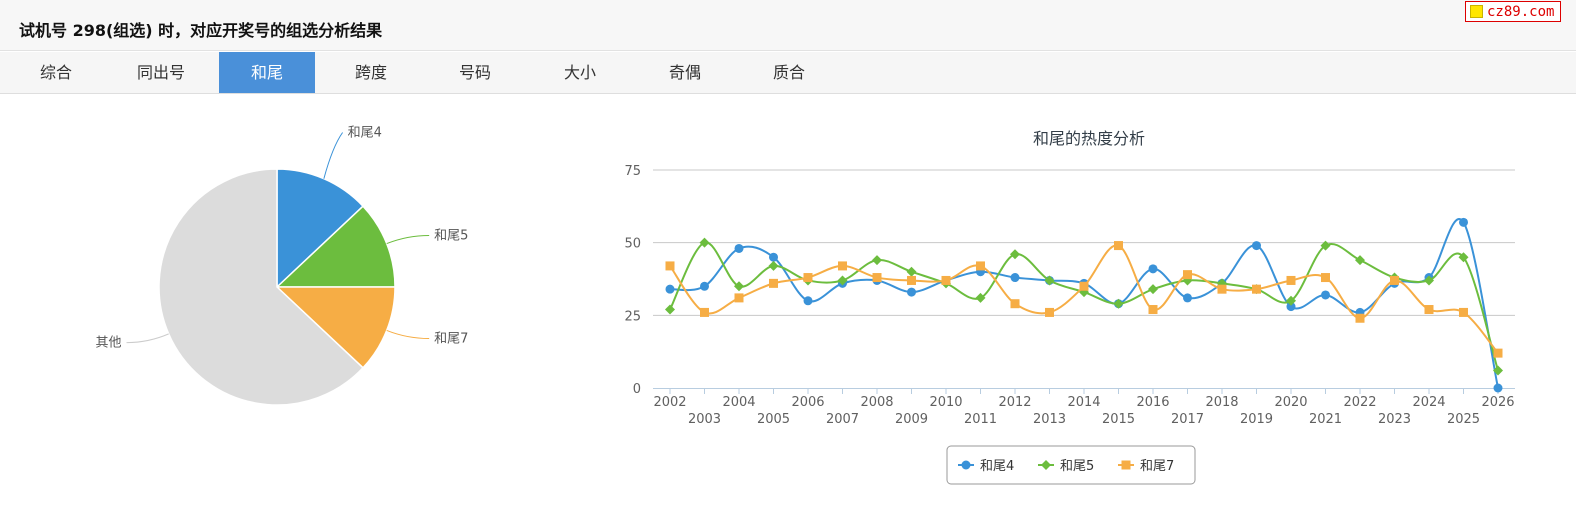 Image resolution: width=1576 pixels, height=507 pixels. I want to click on tab-overview: 综合, so click(55, 72).